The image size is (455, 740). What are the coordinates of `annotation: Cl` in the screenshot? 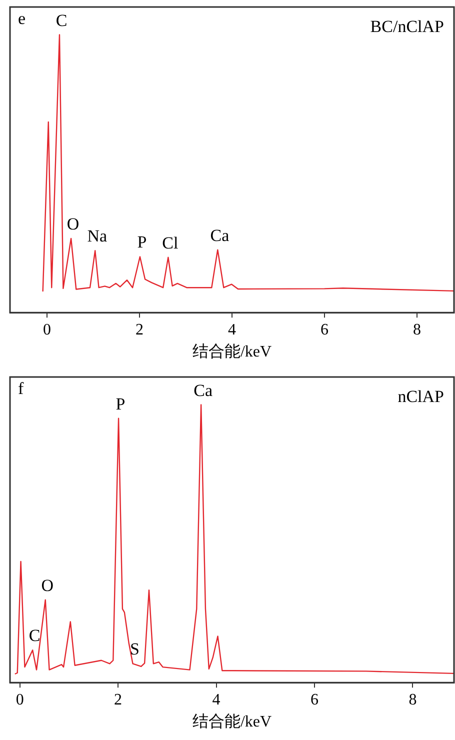 It's located at (170, 242).